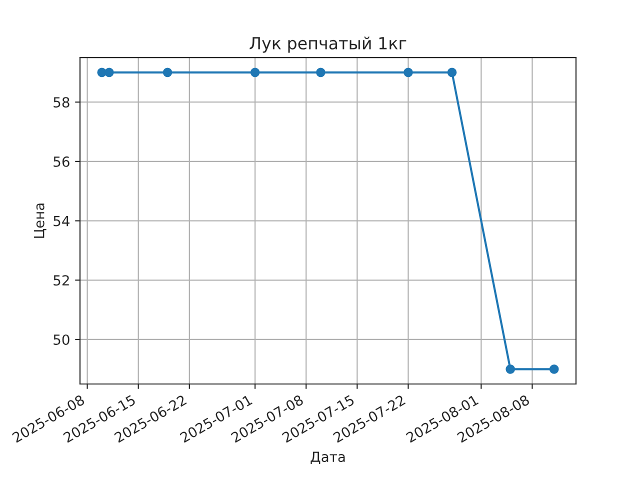  What do you see at coordinates (62, 339) in the screenshot?
I see `y-tick-label: 50` at bounding box center [62, 339].